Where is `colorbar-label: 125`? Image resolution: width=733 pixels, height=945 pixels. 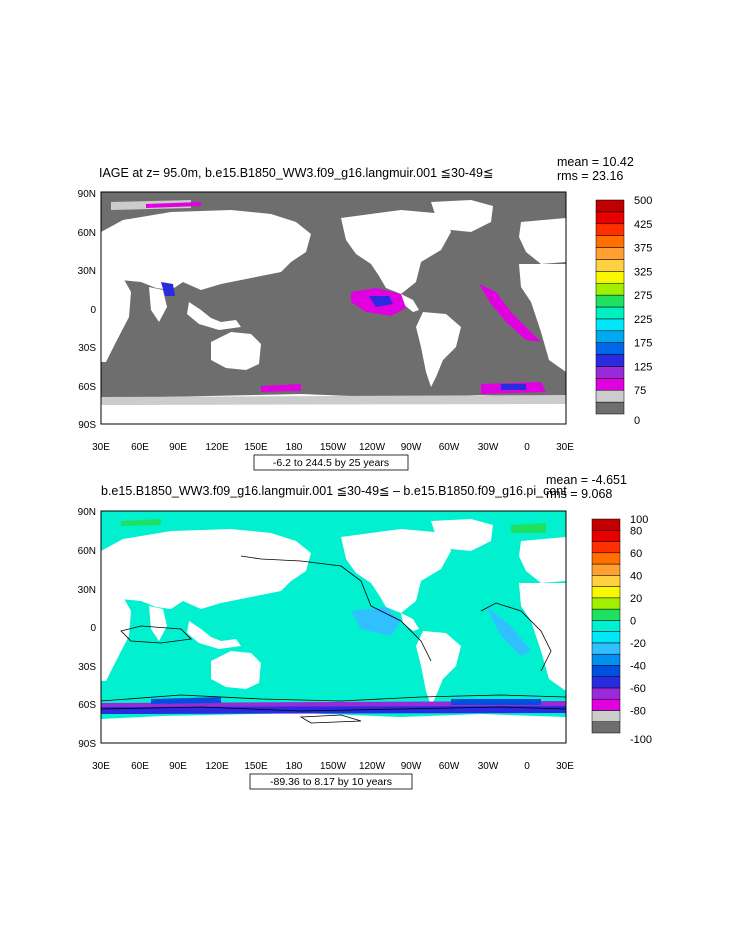
colorbar-label: 125 is located at coordinates (643, 367).